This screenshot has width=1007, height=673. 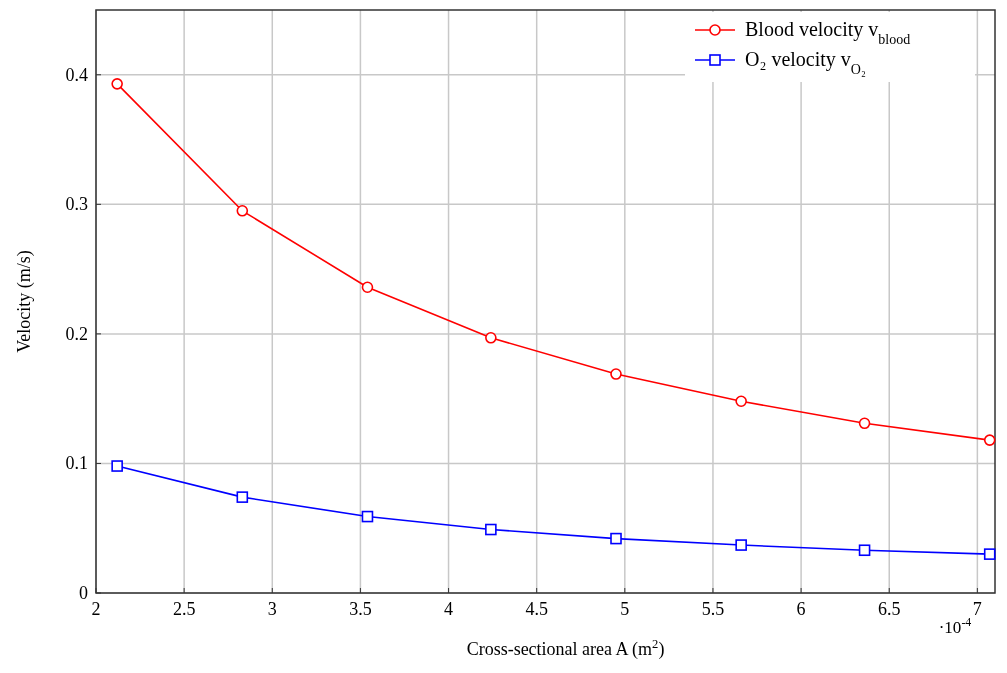 I want to click on x-tick-label: 3, so click(x=272, y=609).